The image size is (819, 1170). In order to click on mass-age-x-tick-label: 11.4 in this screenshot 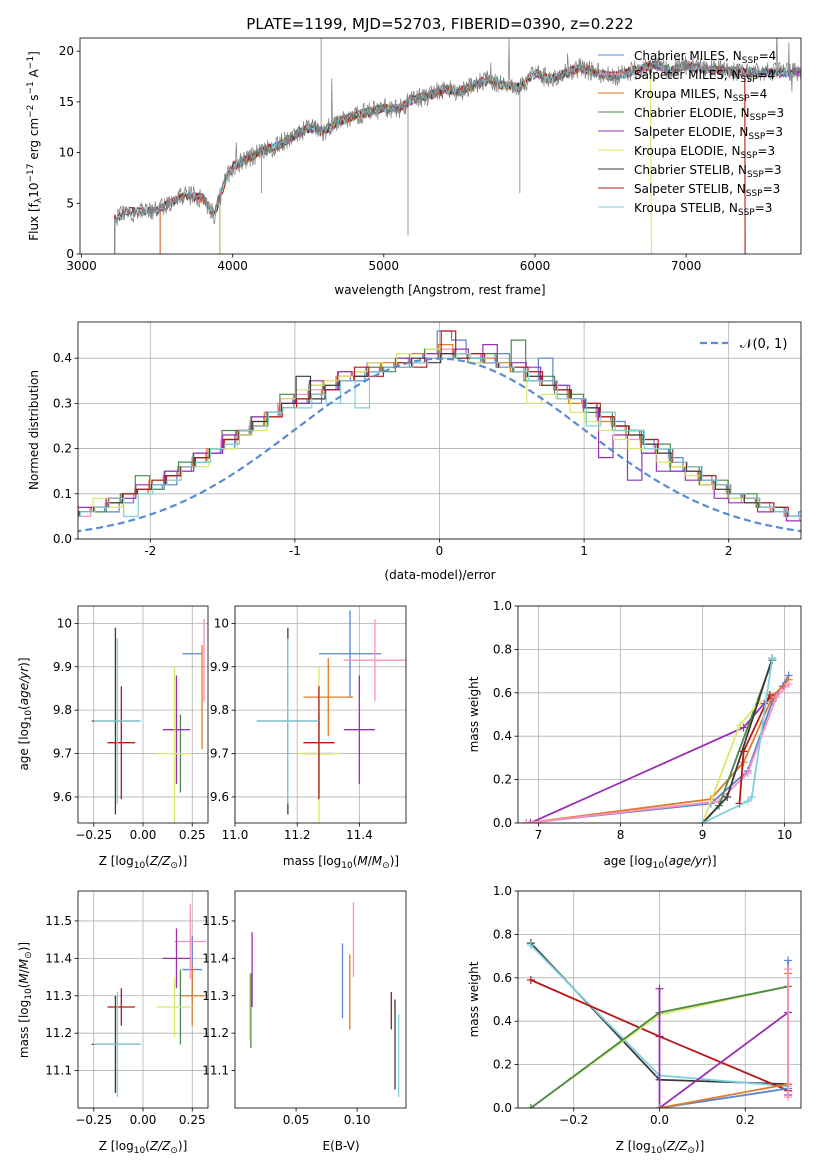, I will do `click(359, 835)`.